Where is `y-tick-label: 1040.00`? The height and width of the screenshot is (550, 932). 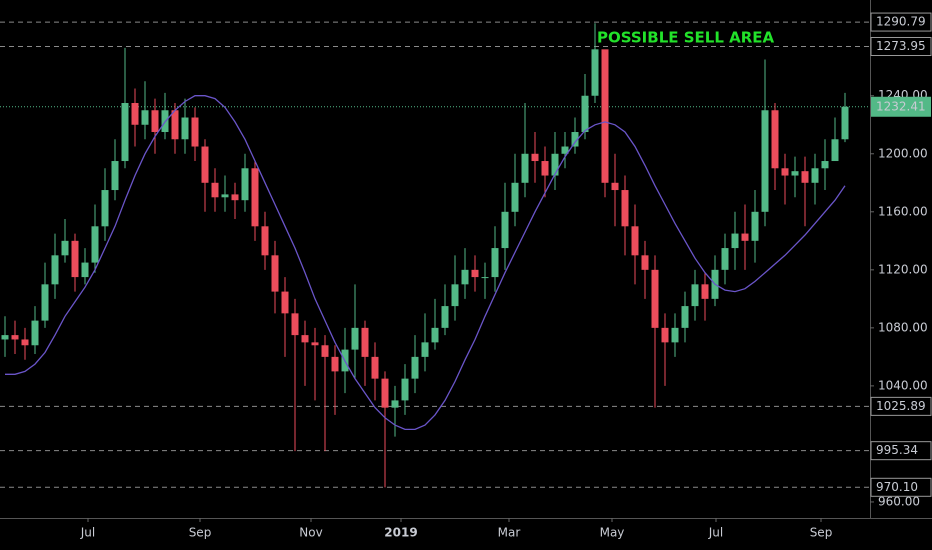
y-tick-label: 1040.00 is located at coordinates (903, 385).